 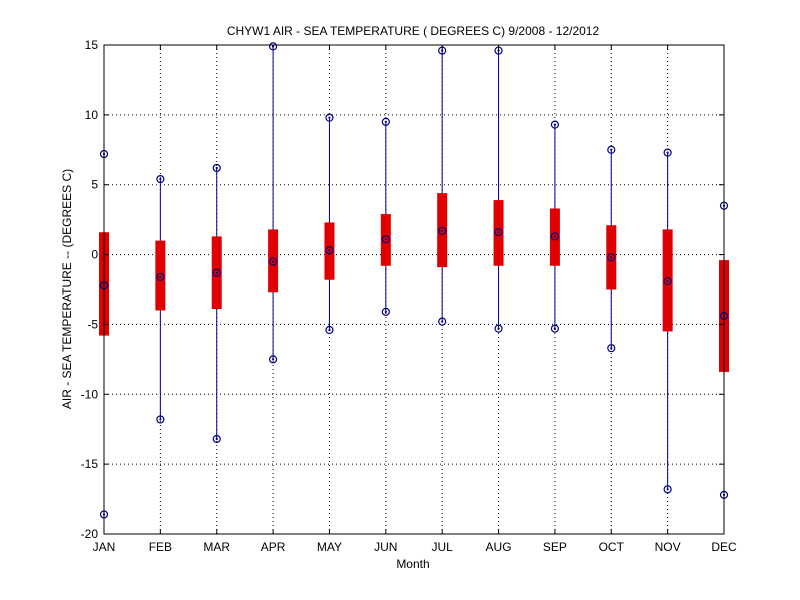 I want to click on x-tick-label: APR, so click(x=273, y=547).